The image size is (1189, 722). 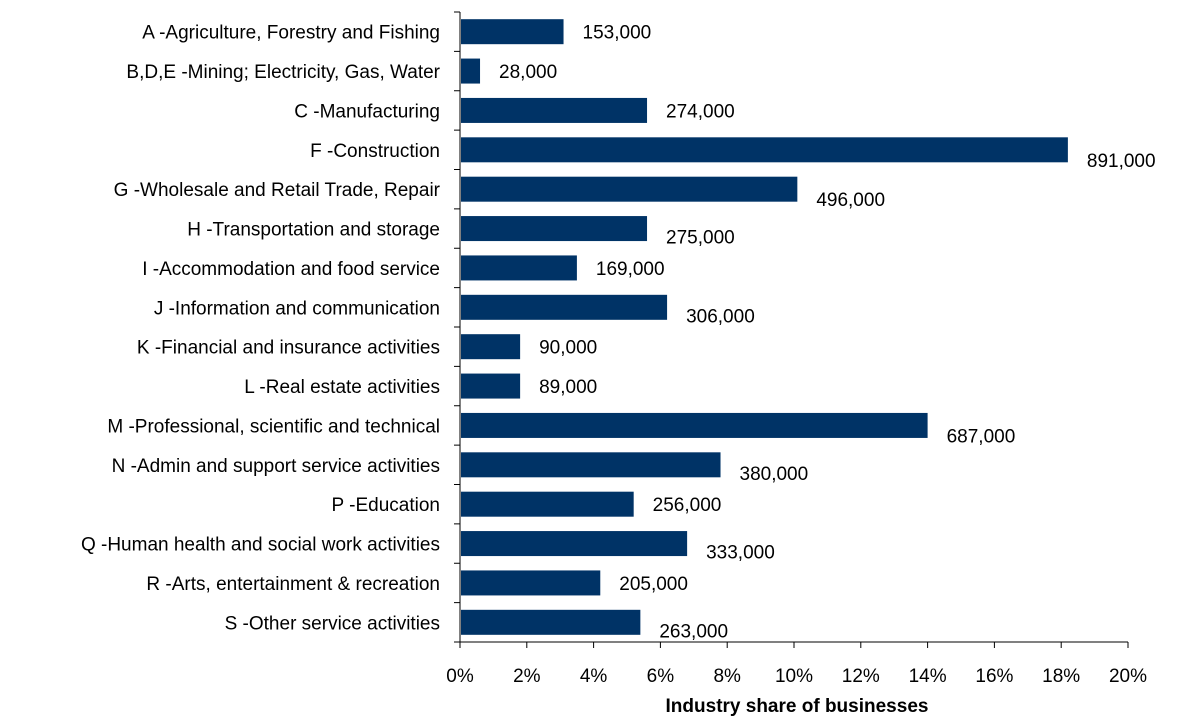 What do you see at coordinates (1128, 676) in the screenshot?
I see `x-tick-label: 20%` at bounding box center [1128, 676].